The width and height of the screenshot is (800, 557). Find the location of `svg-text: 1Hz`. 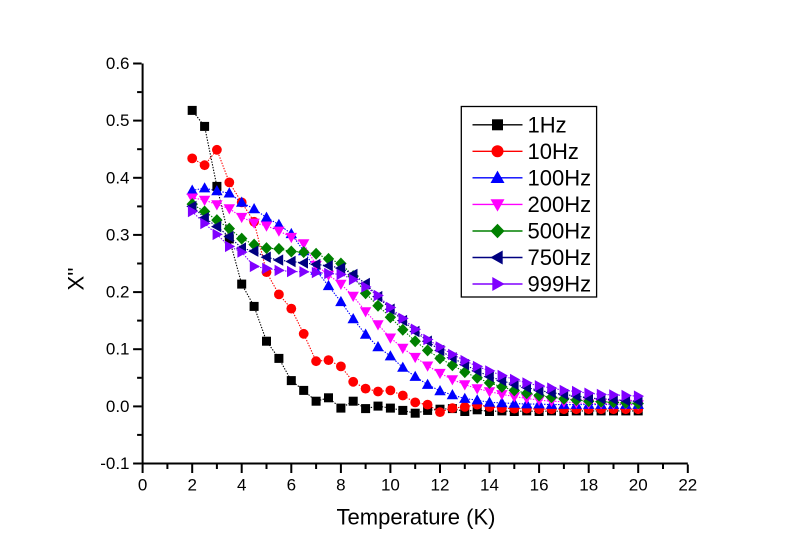

svg-text: 1Hz is located at coordinates (547, 124).